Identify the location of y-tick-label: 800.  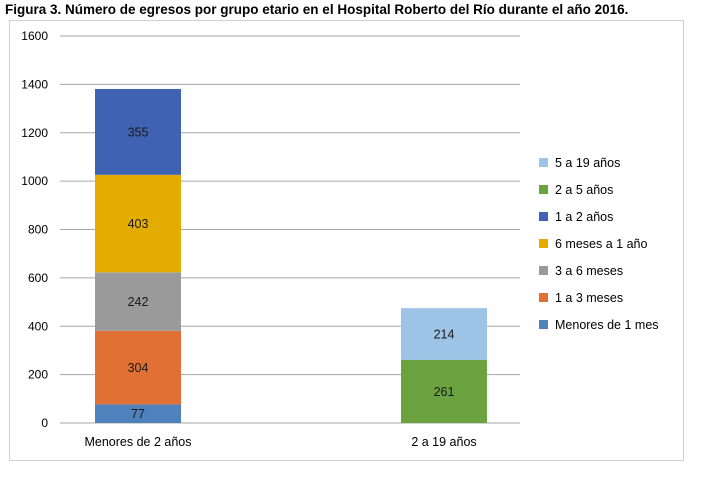
(38, 230).